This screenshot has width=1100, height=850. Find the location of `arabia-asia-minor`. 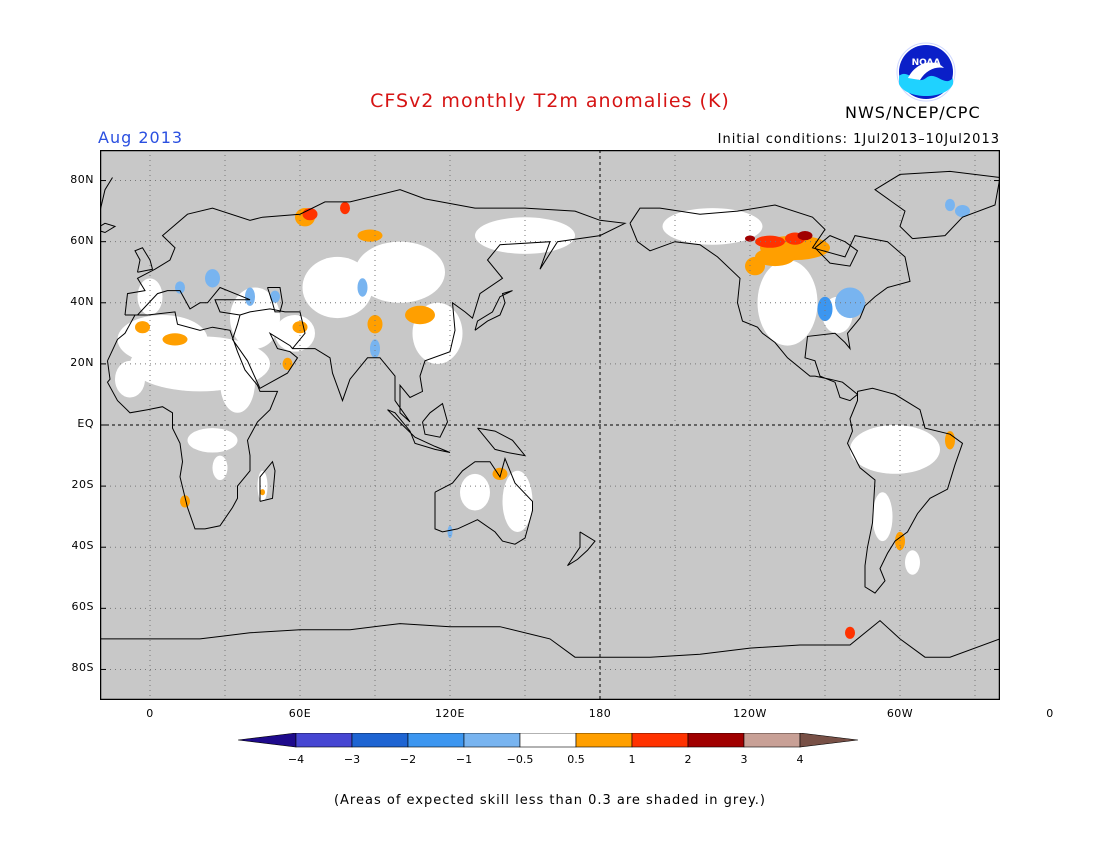

arabia-asia-minor is located at coordinates (272, 328).